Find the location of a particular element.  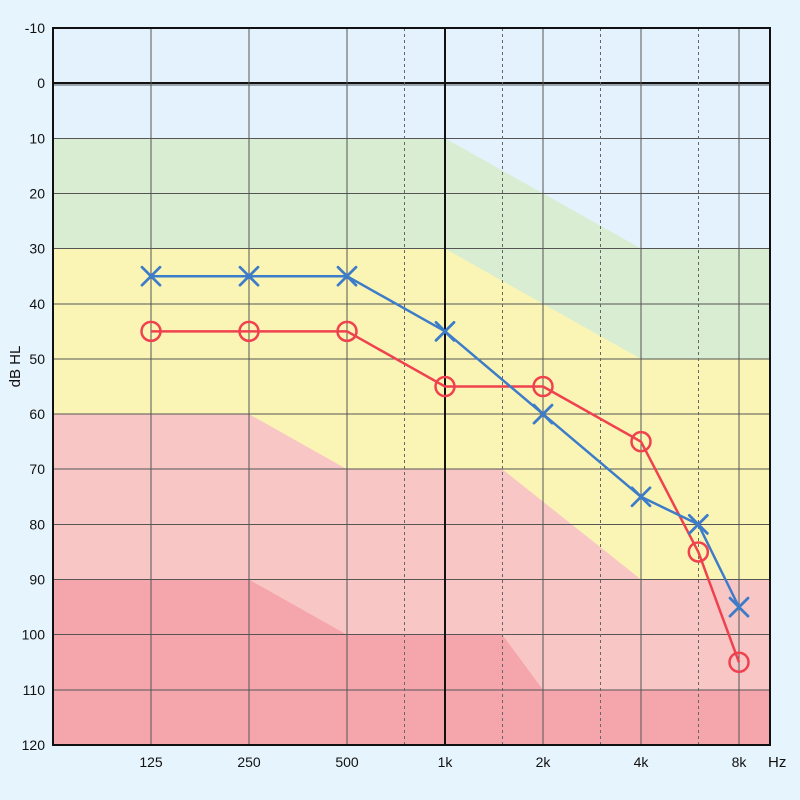

x-tick-label: 250 is located at coordinates (249, 762).